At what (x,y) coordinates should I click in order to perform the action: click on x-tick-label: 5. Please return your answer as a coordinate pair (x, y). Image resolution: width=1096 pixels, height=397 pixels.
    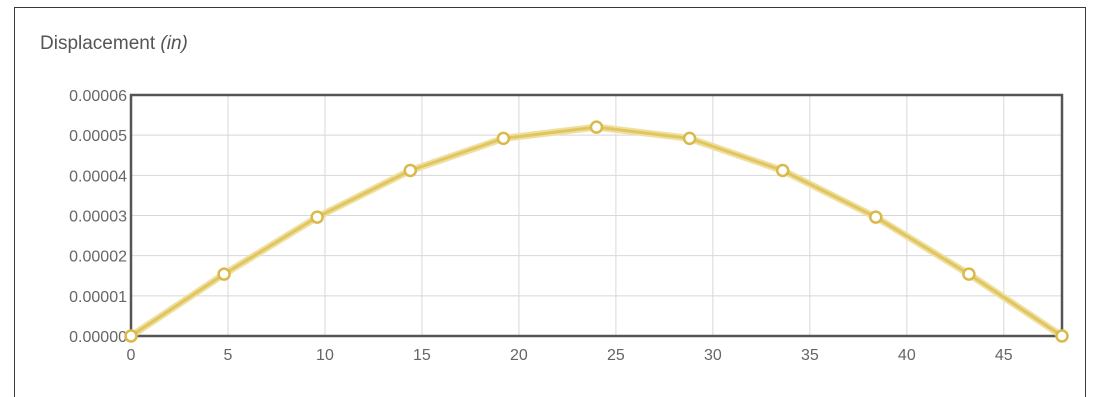
    Looking at the image, I should click on (228, 355).